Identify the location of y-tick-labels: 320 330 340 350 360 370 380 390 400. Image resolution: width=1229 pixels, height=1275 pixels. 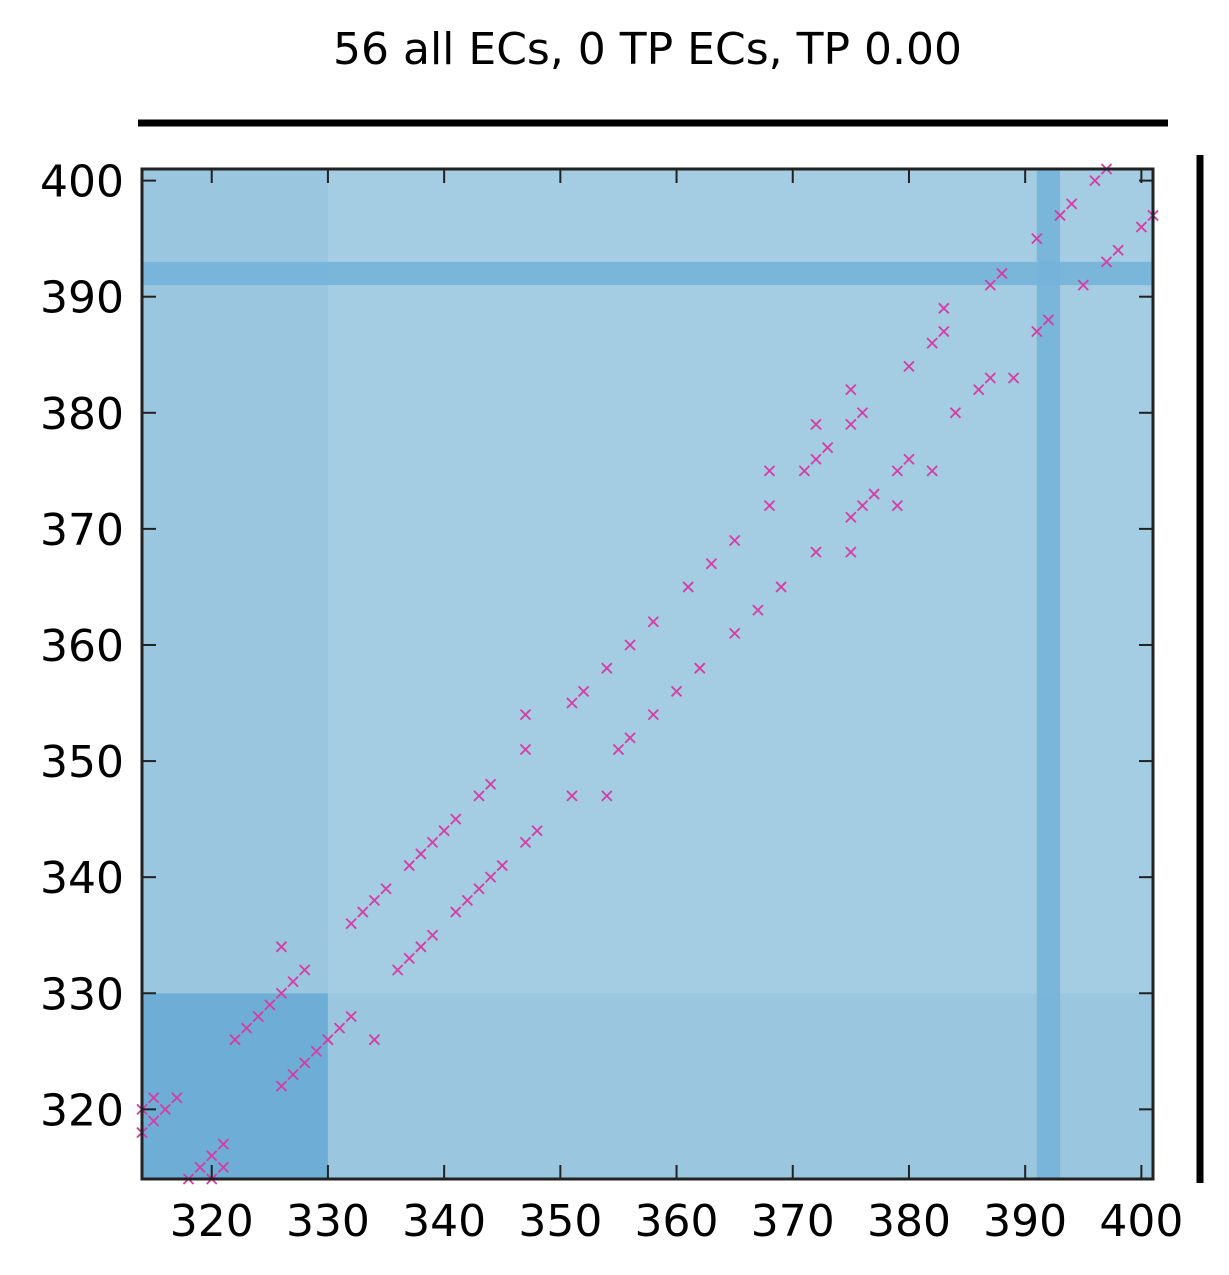
(82, 647).